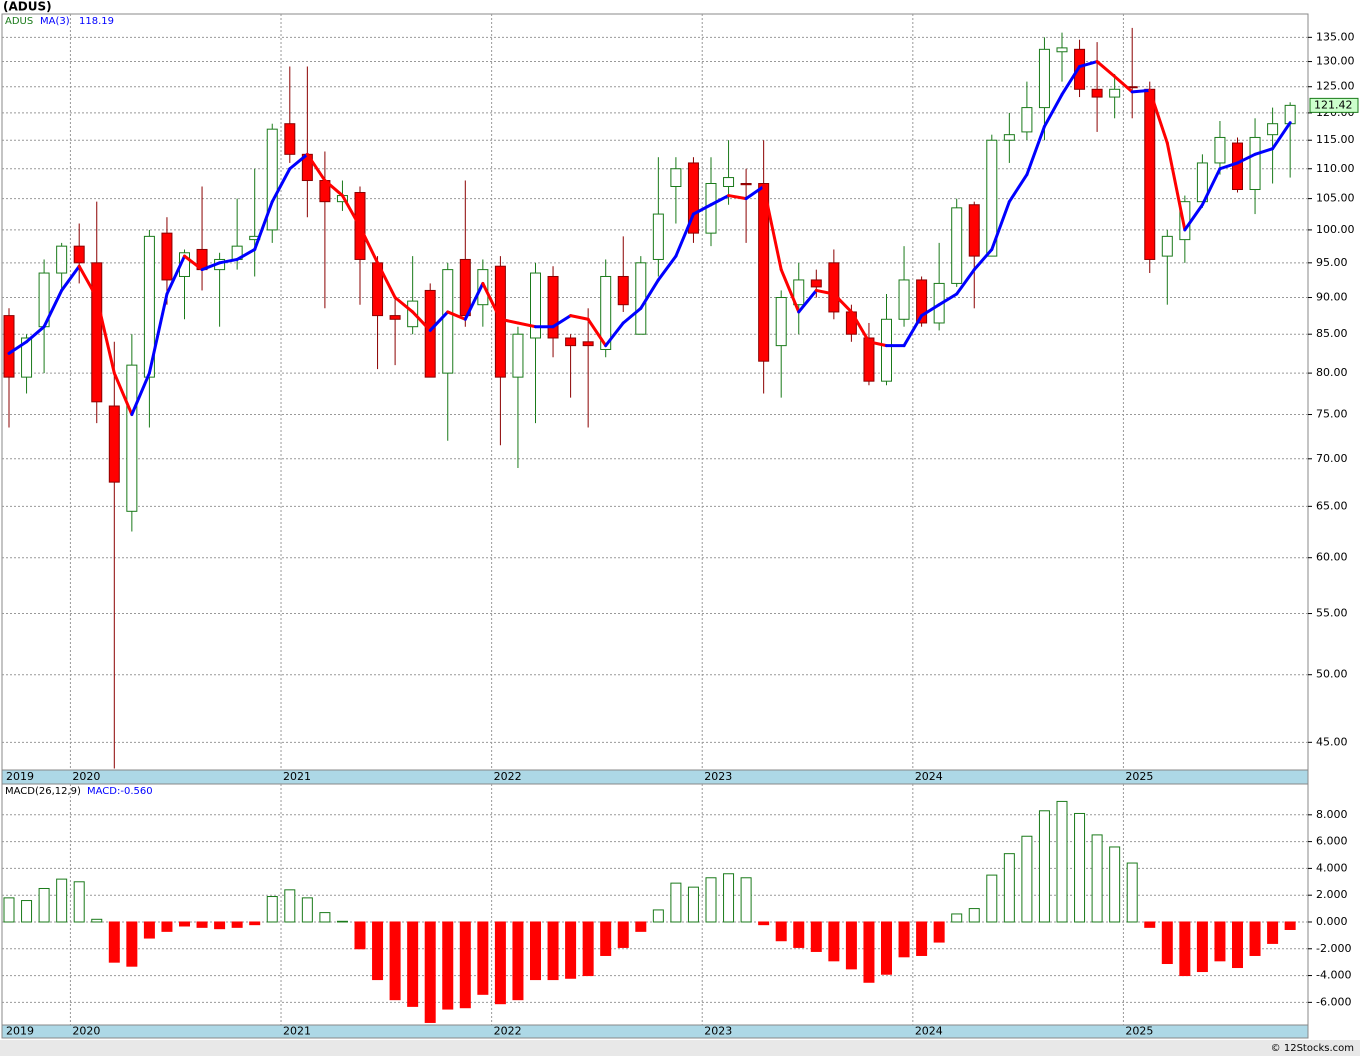  I want to click on last-price: 121.42, so click(1333, 104).